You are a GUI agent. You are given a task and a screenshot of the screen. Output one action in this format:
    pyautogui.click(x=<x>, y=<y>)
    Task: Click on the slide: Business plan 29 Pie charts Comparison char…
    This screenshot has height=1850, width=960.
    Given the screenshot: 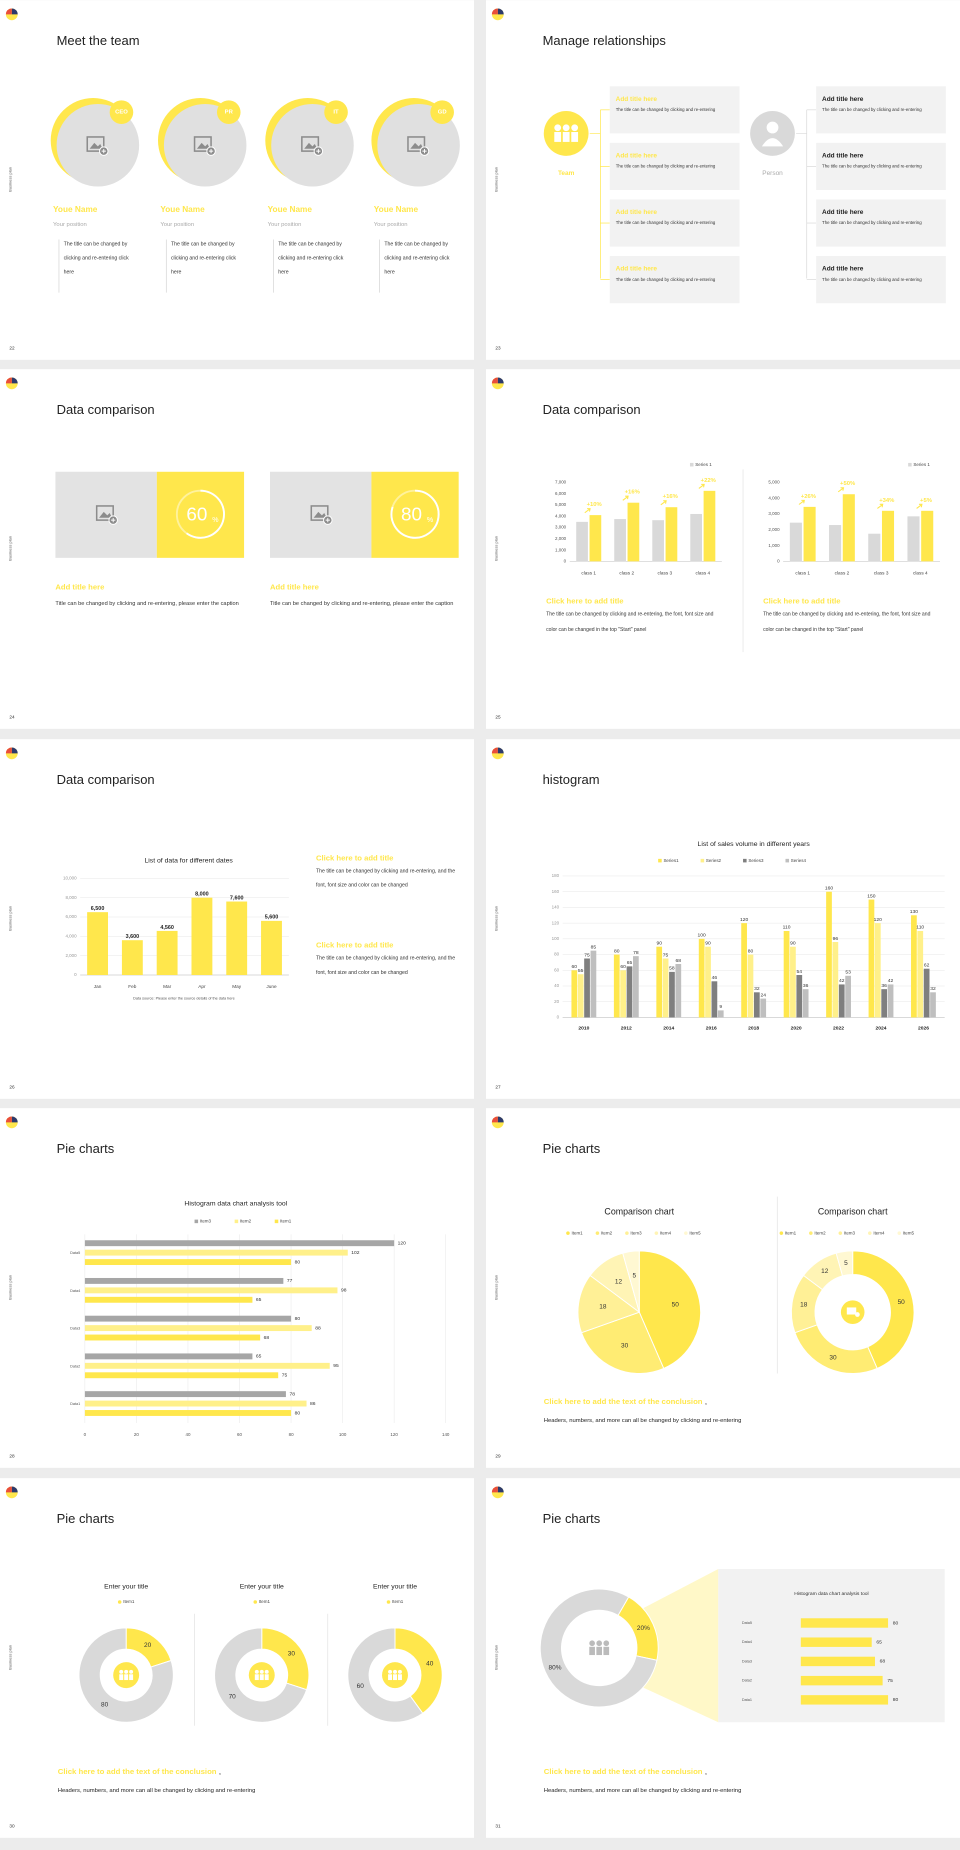 What is the action you would take?
    pyautogui.click(x=723, y=1288)
    